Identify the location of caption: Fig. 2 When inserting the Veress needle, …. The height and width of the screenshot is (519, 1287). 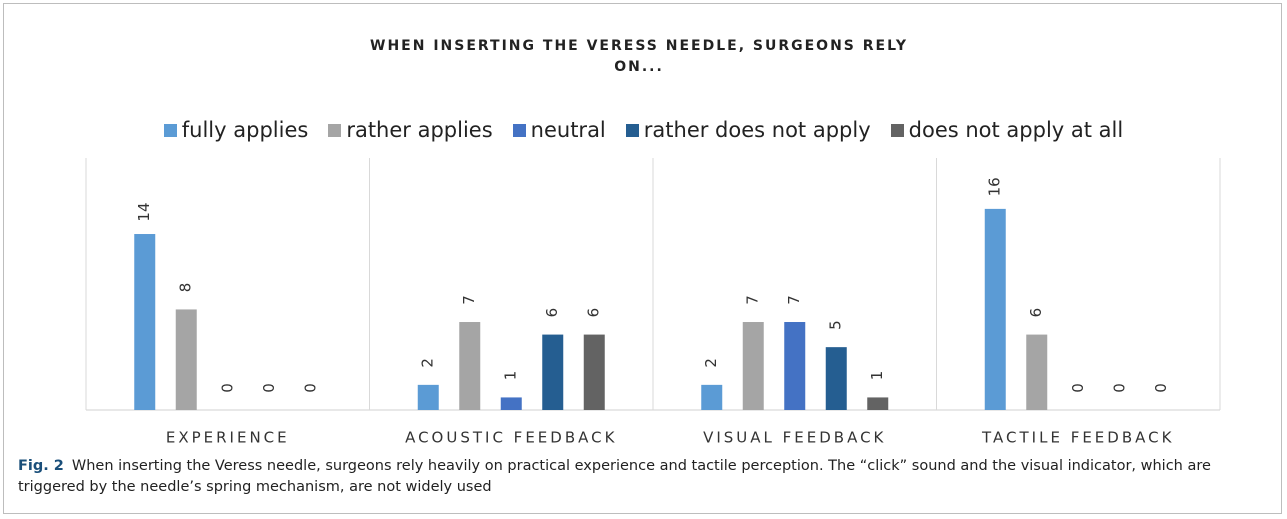
(643, 477).